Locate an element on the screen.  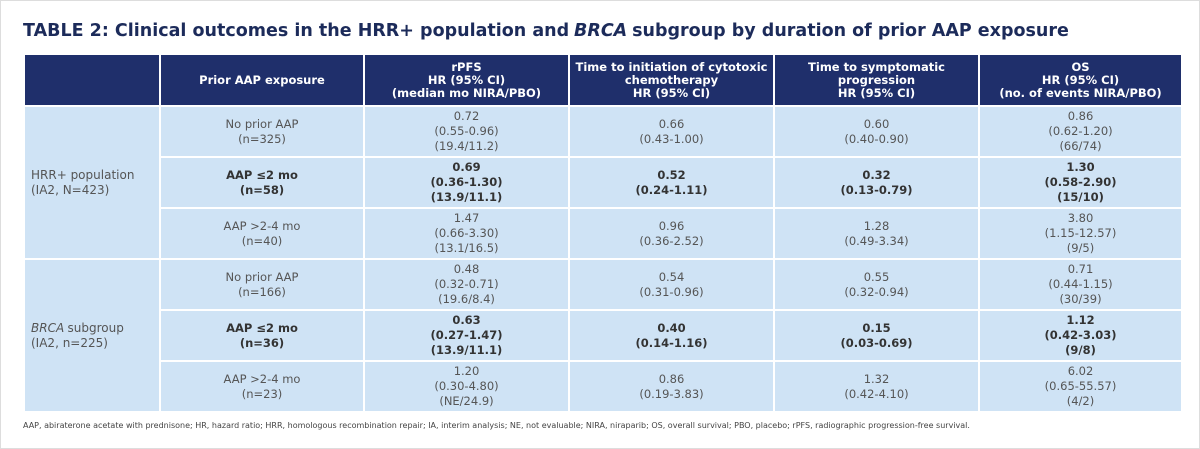
cell-line: (n=36) is located at coordinates (262, 342).